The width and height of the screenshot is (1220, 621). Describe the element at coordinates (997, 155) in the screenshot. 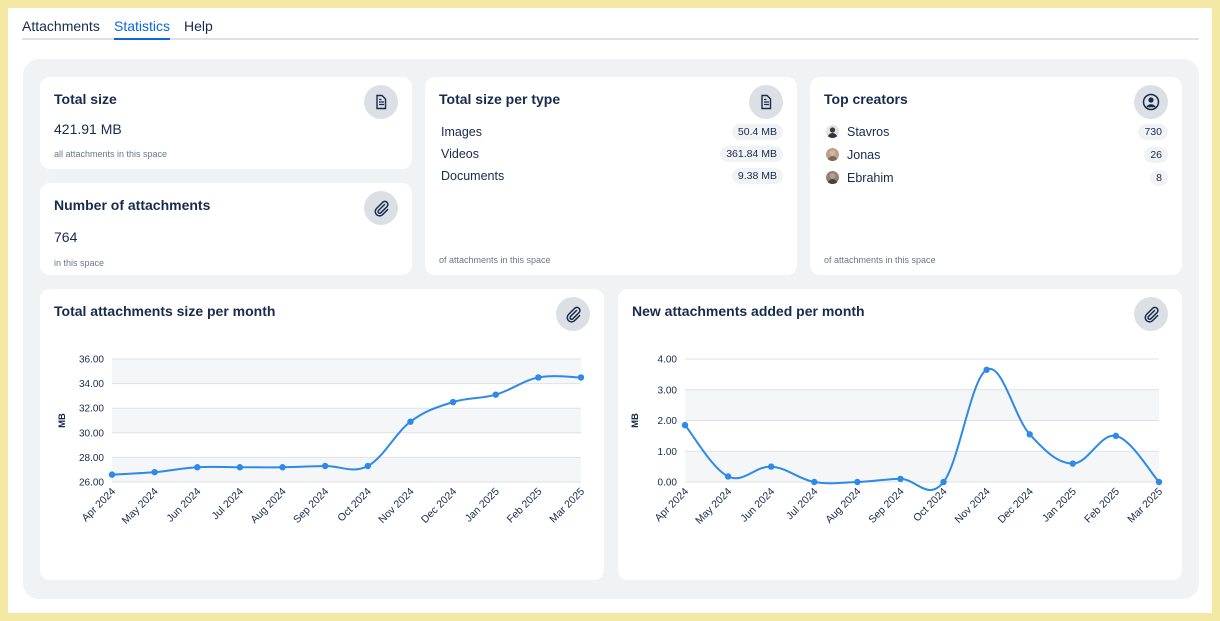

I see `creator-row-jonas: Jonas 26` at that location.